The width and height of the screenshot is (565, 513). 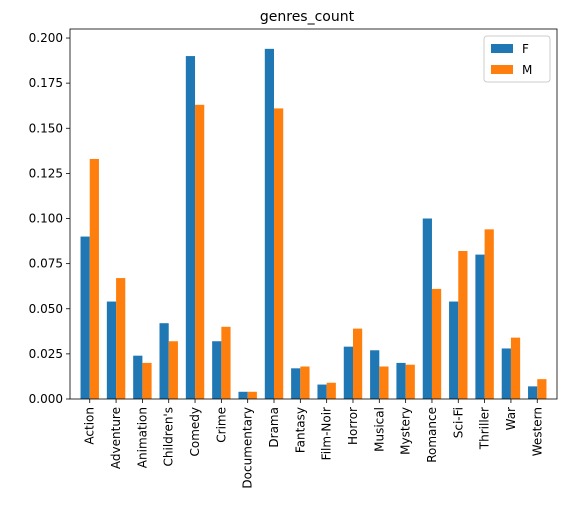 What do you see at coordinates (46, 399) in the screenshot?
I see `y-tick-label: 0.000` at bounding box center [46, 399].